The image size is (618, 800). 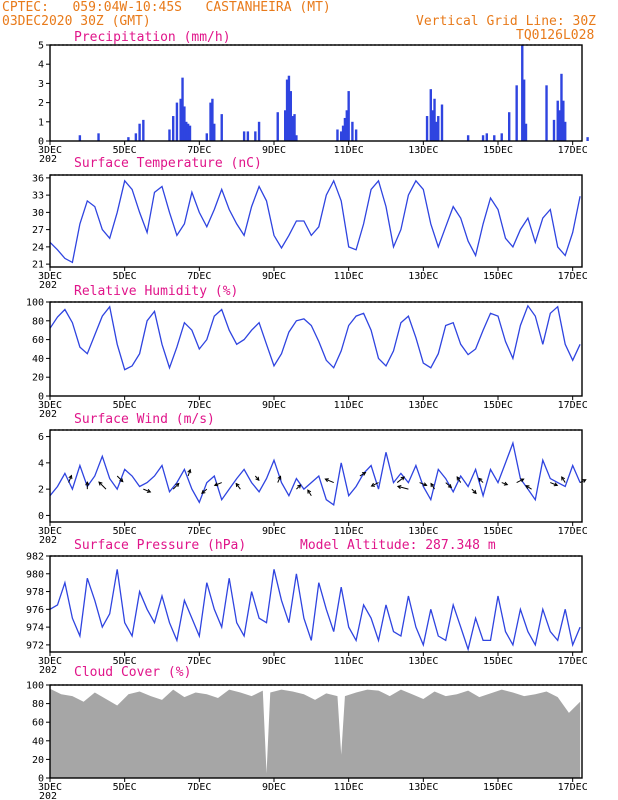 I want to click on y-tick-label: 36, so click(x=38, y=178).